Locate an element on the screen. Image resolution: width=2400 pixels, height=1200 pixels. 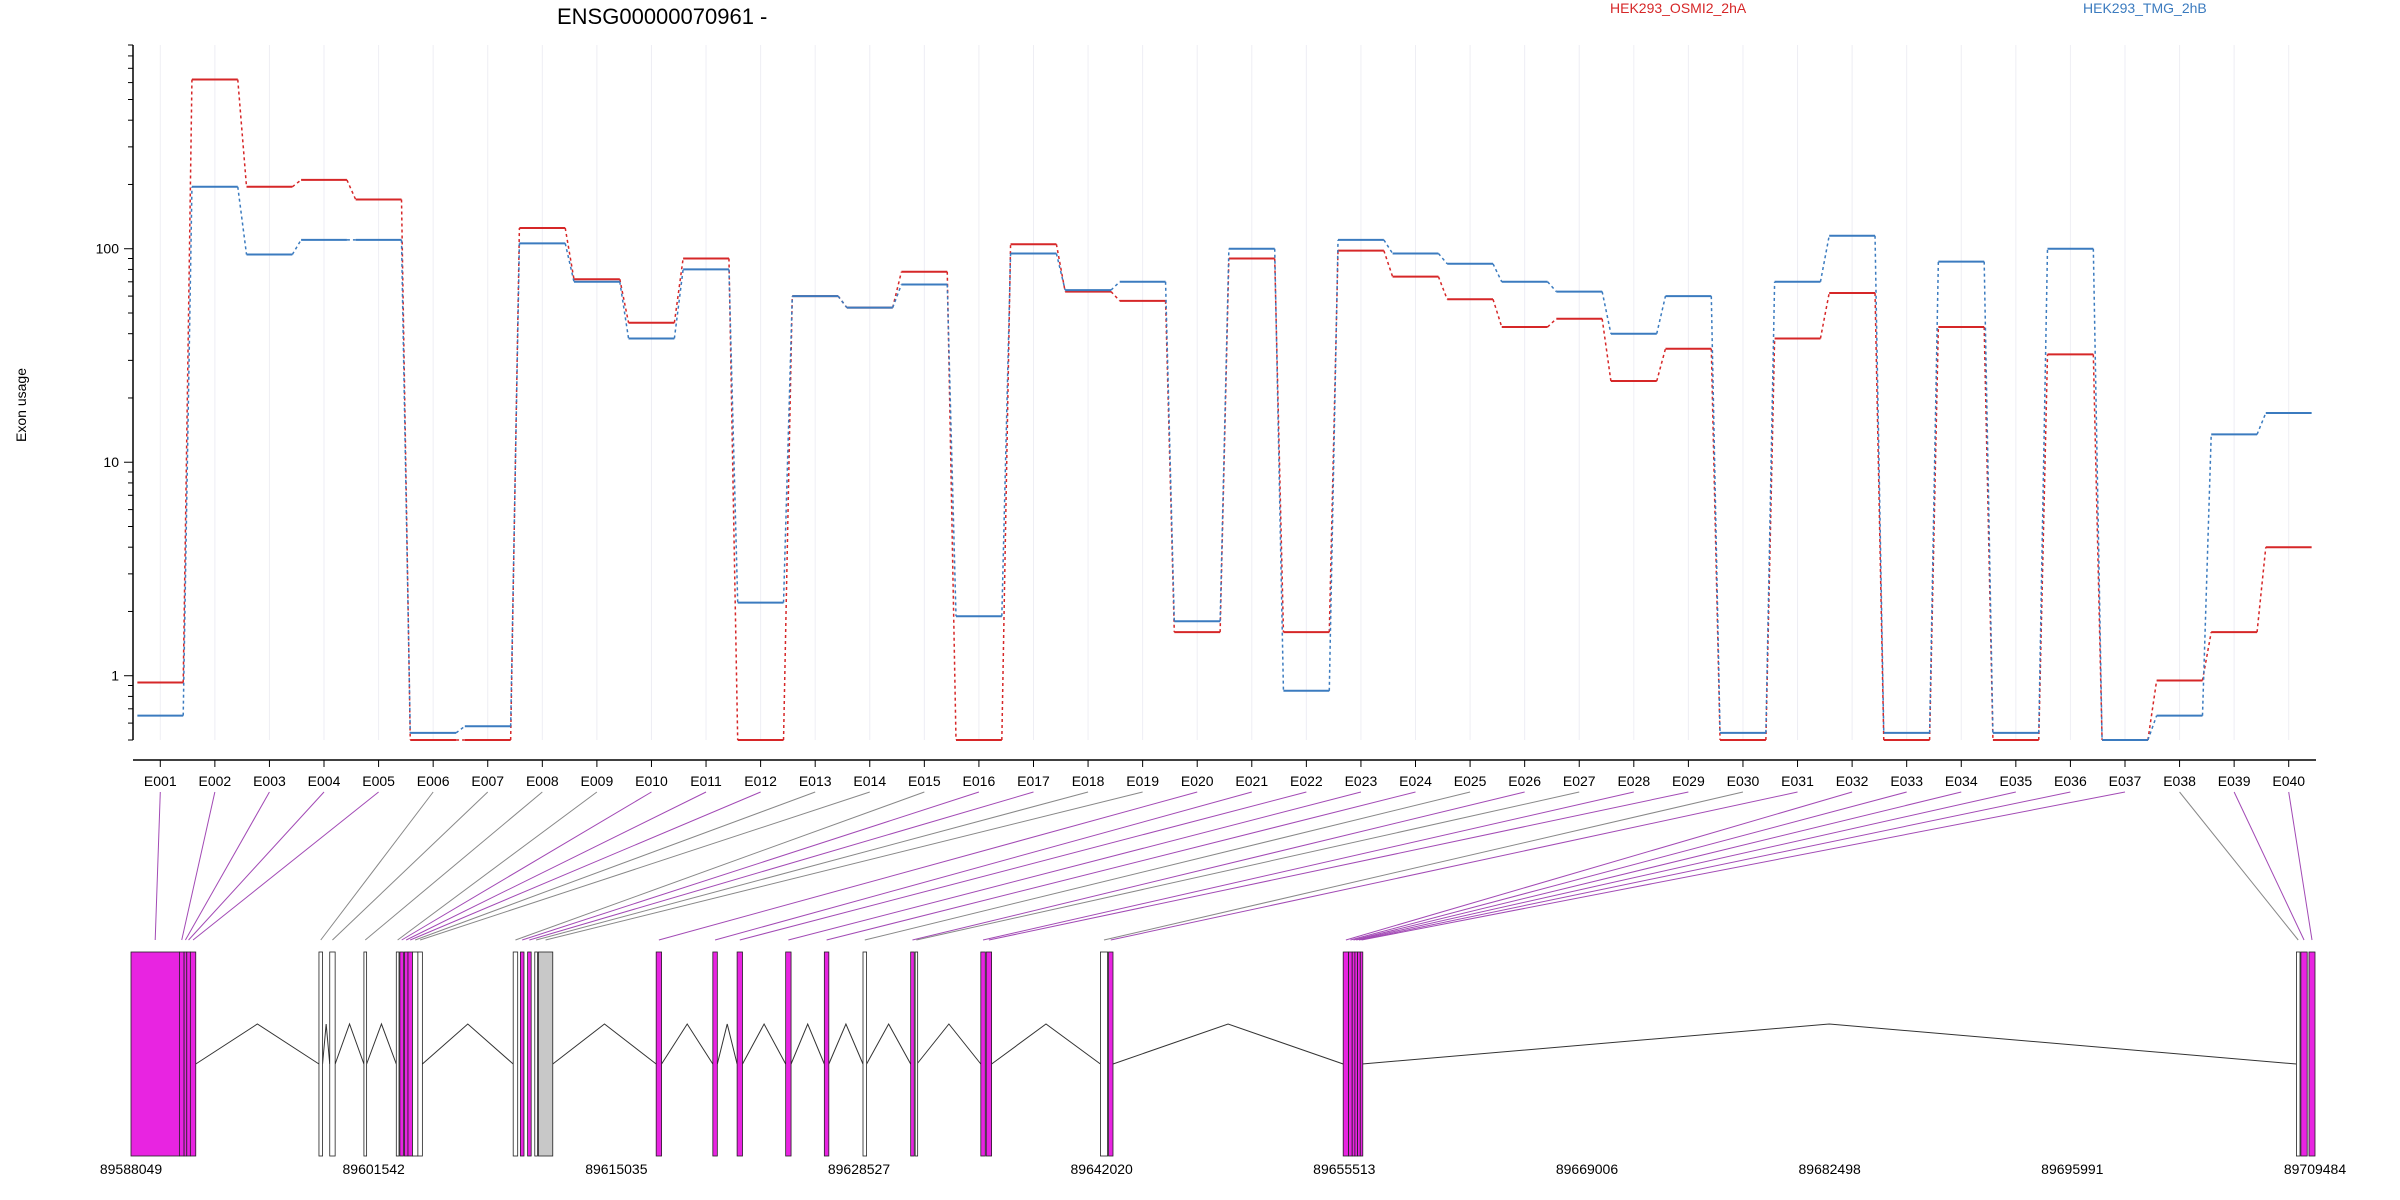
x-tick-label-e022: E022 is located at coordinates (1306, 781).